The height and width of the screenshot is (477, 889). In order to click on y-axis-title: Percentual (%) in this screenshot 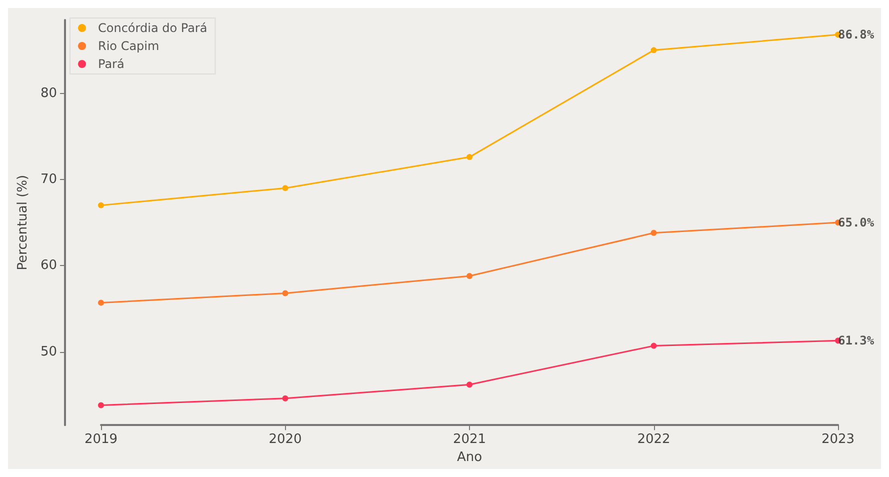, I will do `click(23, 222)`.